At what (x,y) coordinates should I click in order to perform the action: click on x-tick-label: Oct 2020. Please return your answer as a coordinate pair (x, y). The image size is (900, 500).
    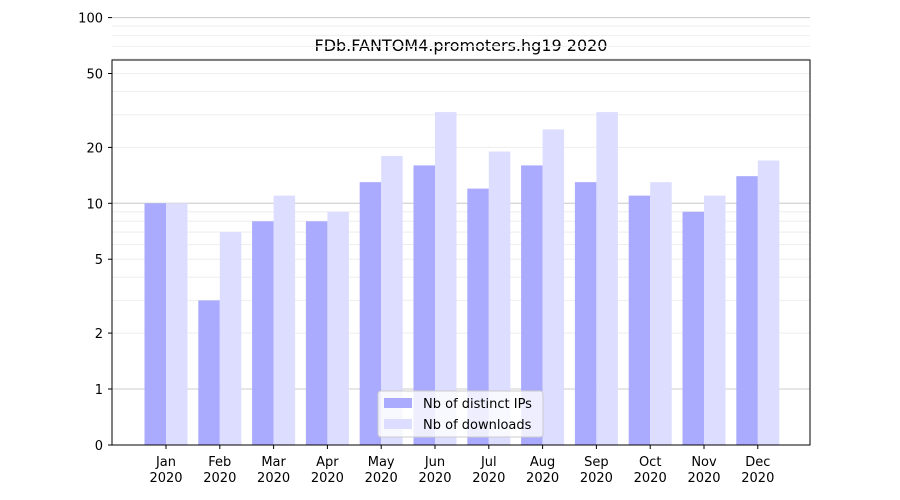
    Looking at the image, I should click on (650, 470).